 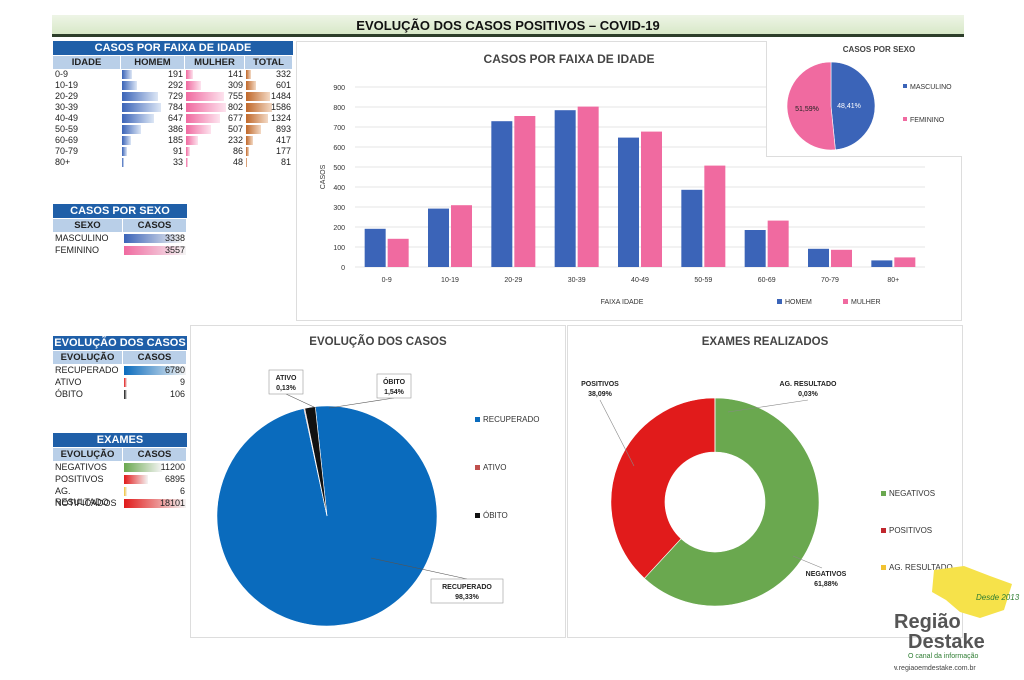 What do you see at coordinates (235, 129) in the screenshot?
I see `mulher-value: 507` at bounding box center [235, 129].